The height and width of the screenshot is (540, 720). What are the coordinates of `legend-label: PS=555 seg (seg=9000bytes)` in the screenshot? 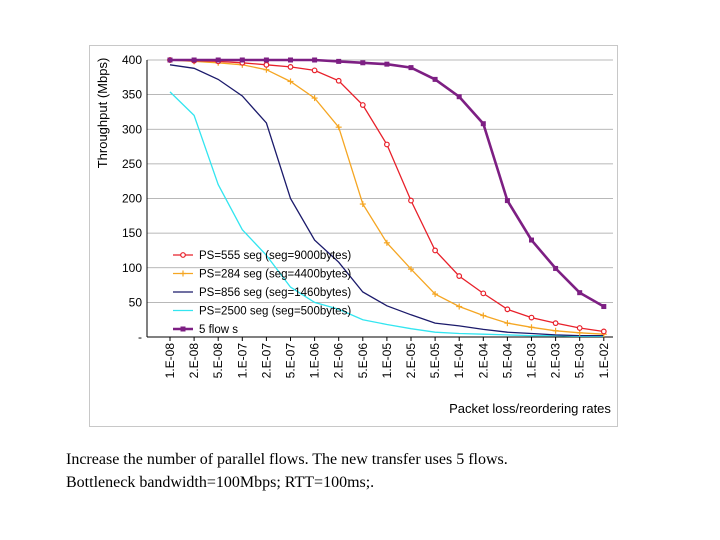 It's located at (275, 256).